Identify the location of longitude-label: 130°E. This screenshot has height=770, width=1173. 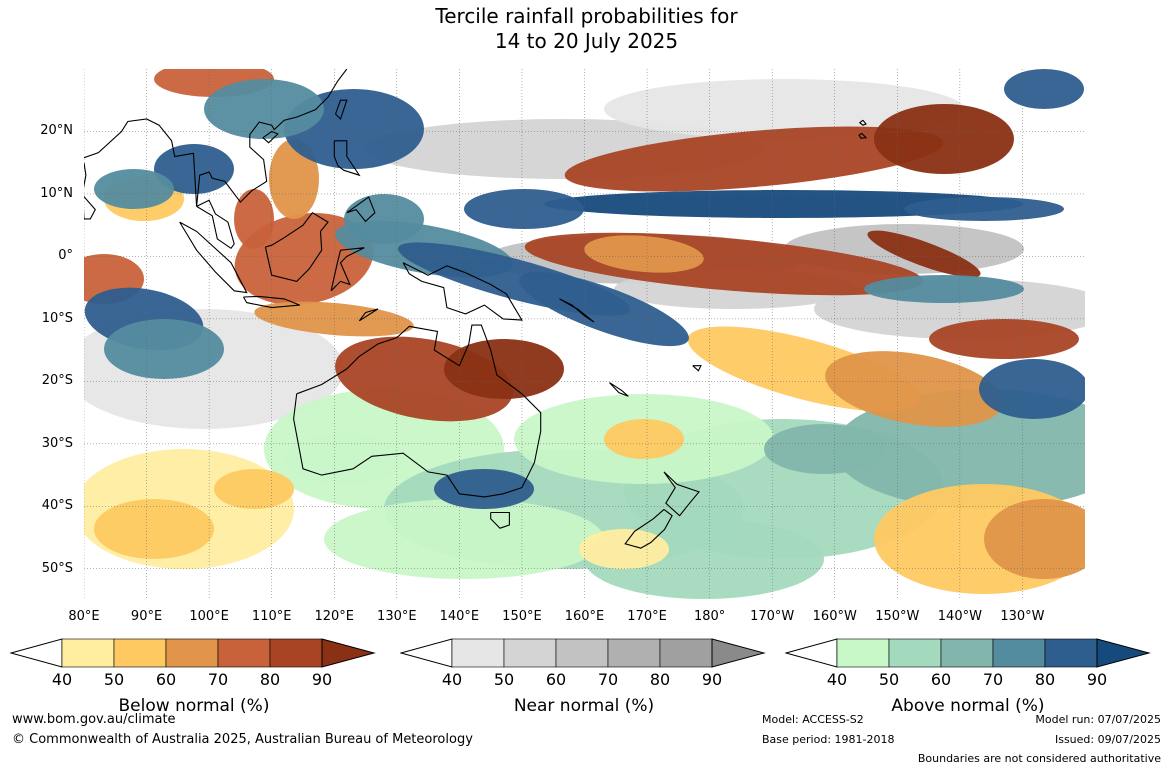
(397, 616).